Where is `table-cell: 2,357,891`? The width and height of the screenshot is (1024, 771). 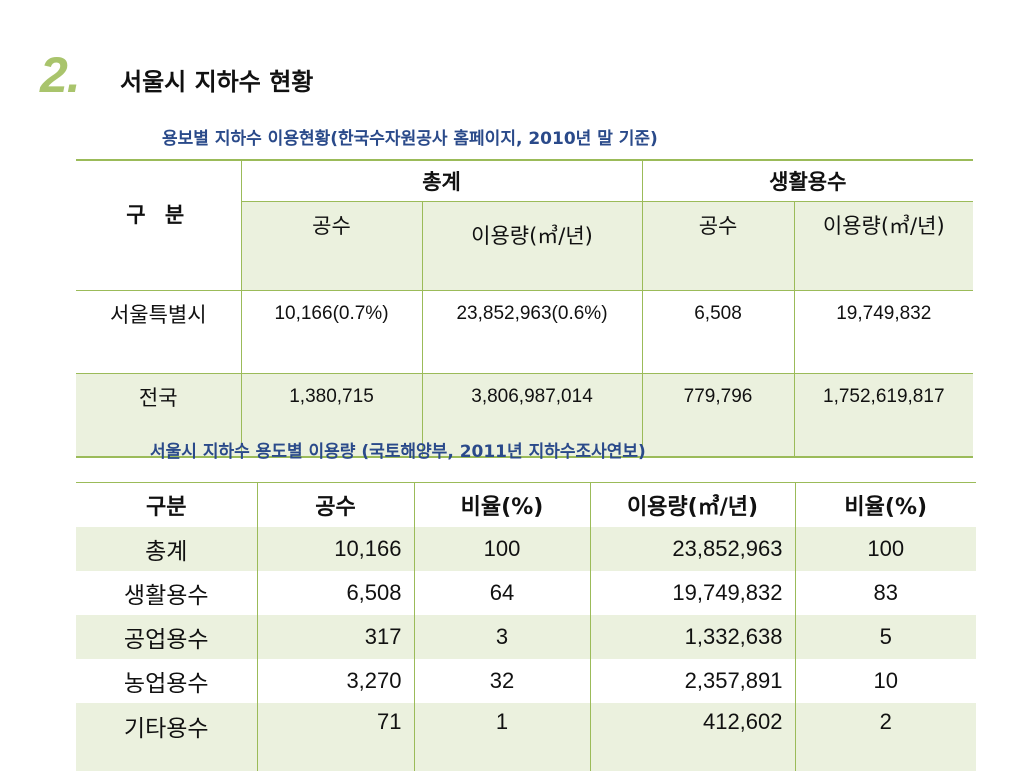 table-cell: 2,357,891 is located at coordinates (692, 681).